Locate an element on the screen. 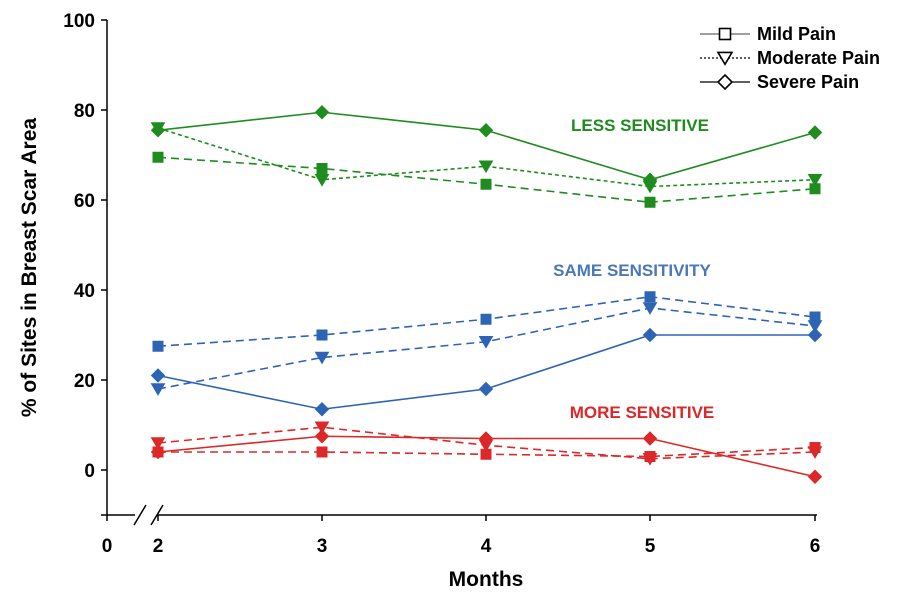  y-tick-label: 40 is located at coordinates (84, 291).